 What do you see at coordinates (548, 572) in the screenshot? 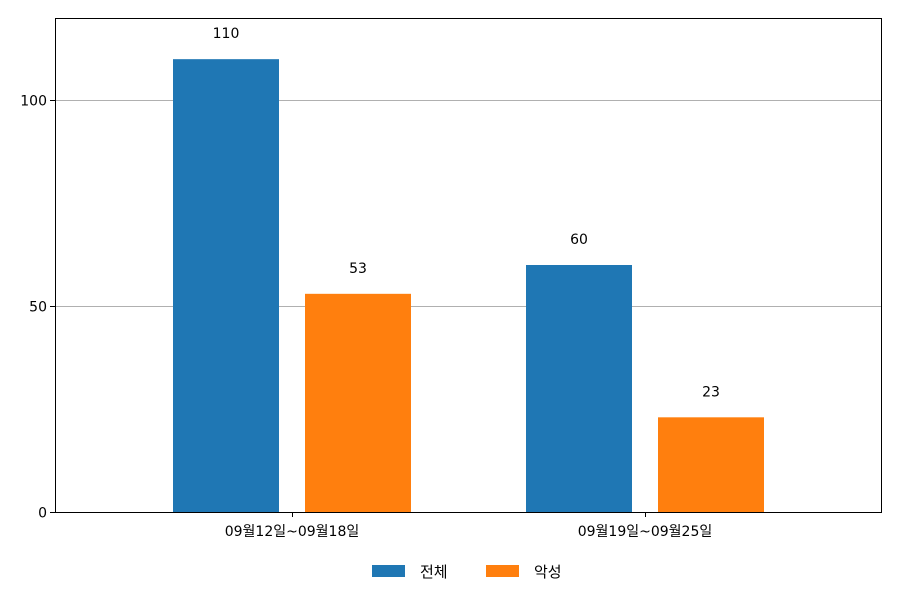
I see `legend-label: 악성` at bounding box center [548, 572].